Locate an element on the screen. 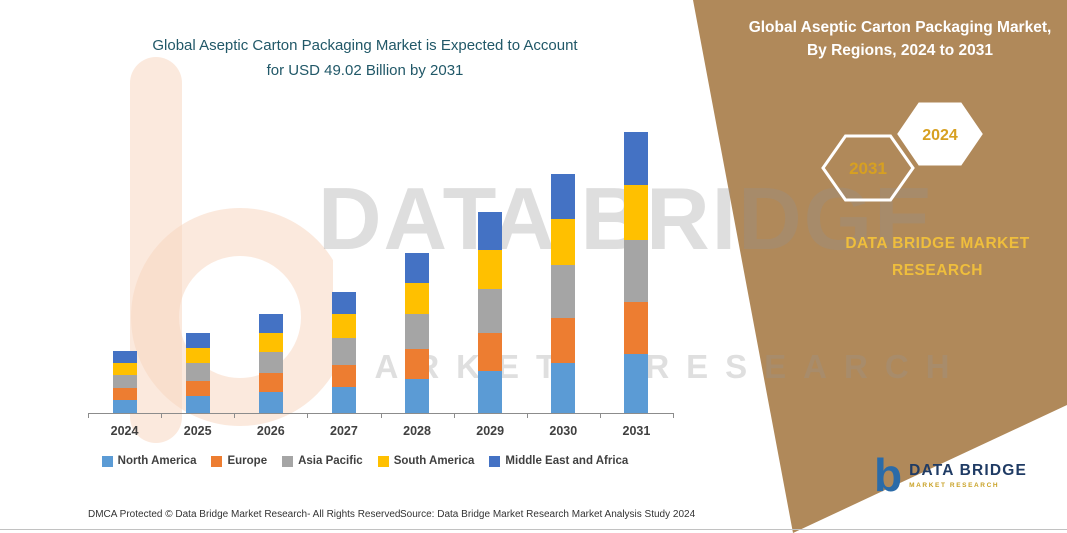 Image resolution: width=1067 pixels, height=533 pixels. x-axis-label: 2026 is located at coordinates (270, 431).